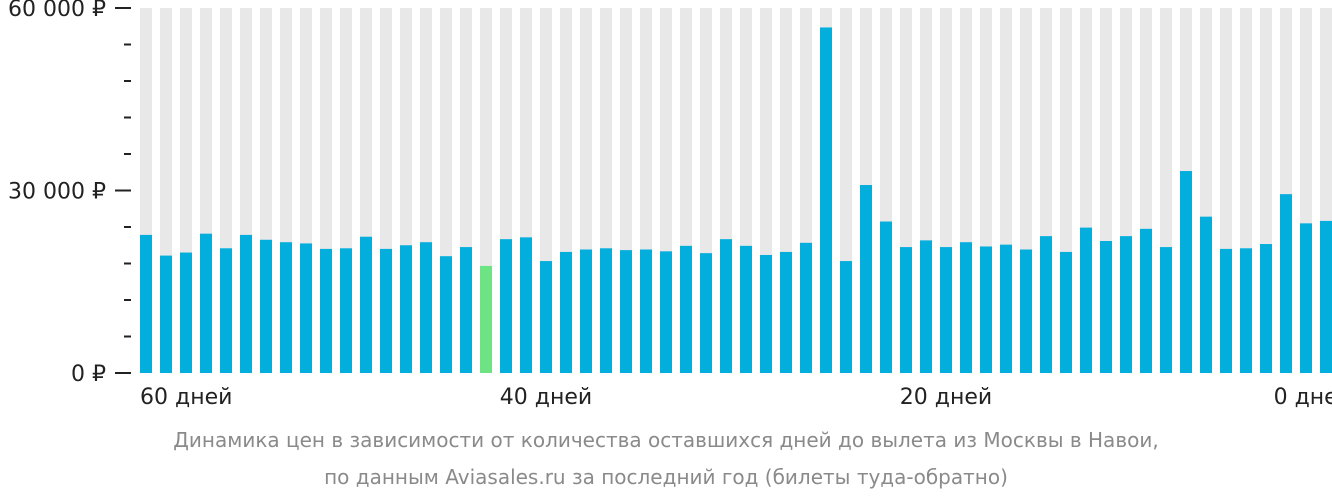  I want to click on x-tick-label: 60 дней, so click(186, 397).